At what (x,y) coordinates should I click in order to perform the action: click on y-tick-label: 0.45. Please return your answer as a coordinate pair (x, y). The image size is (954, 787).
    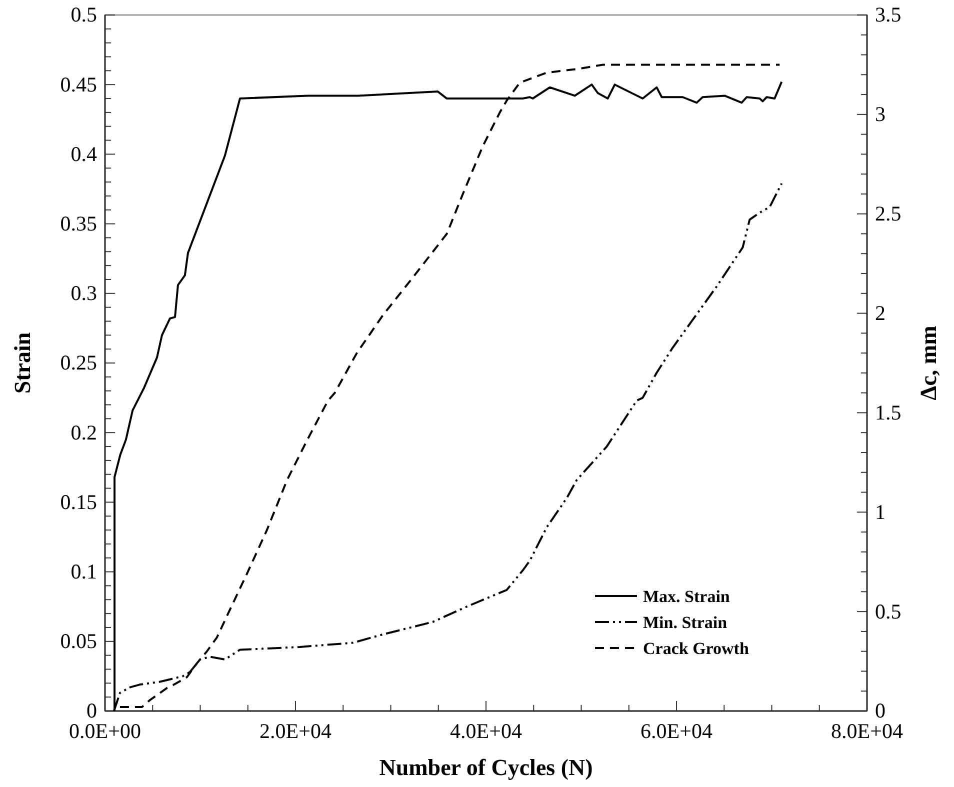
    Looking at the image, I should click on (78, 84).